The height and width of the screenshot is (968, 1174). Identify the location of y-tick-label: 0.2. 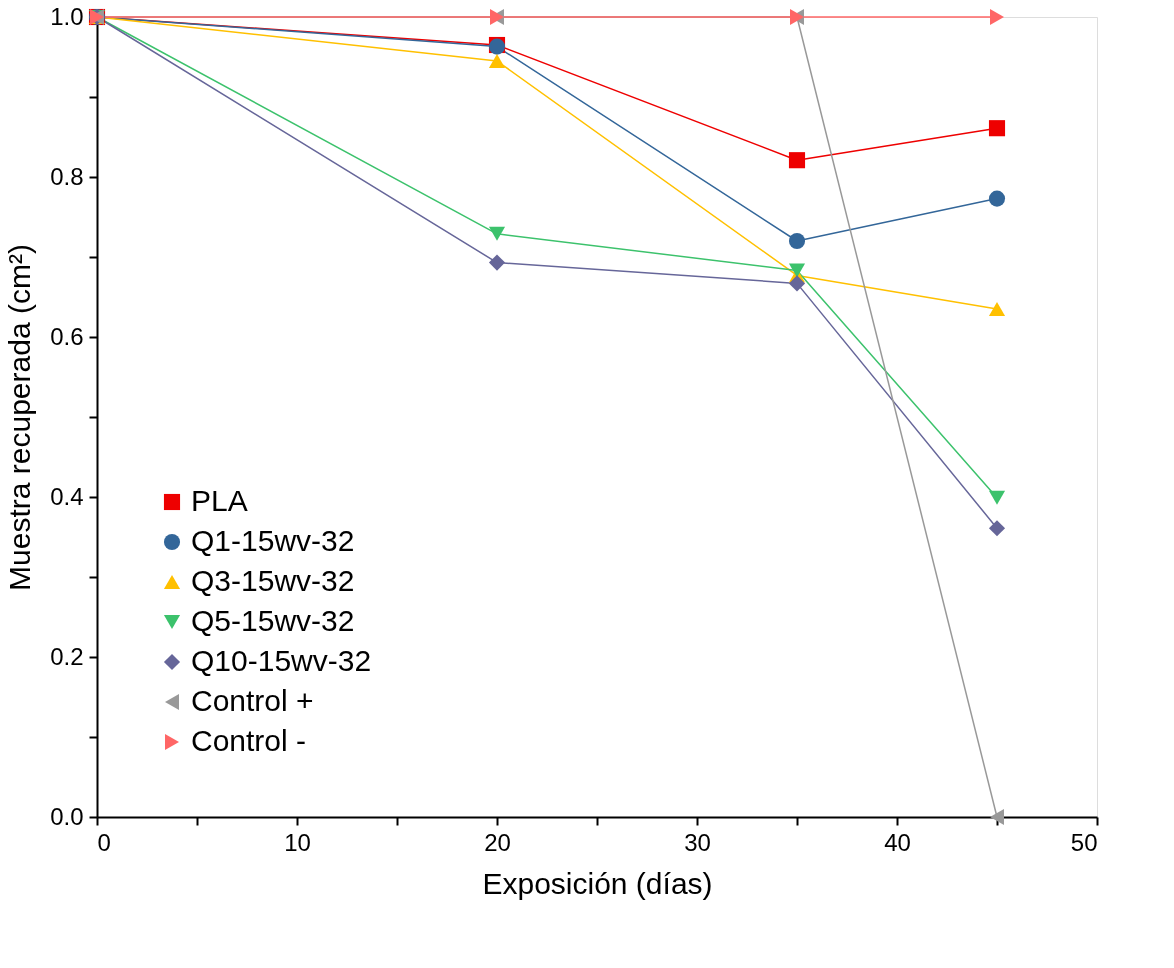
(67, 656).